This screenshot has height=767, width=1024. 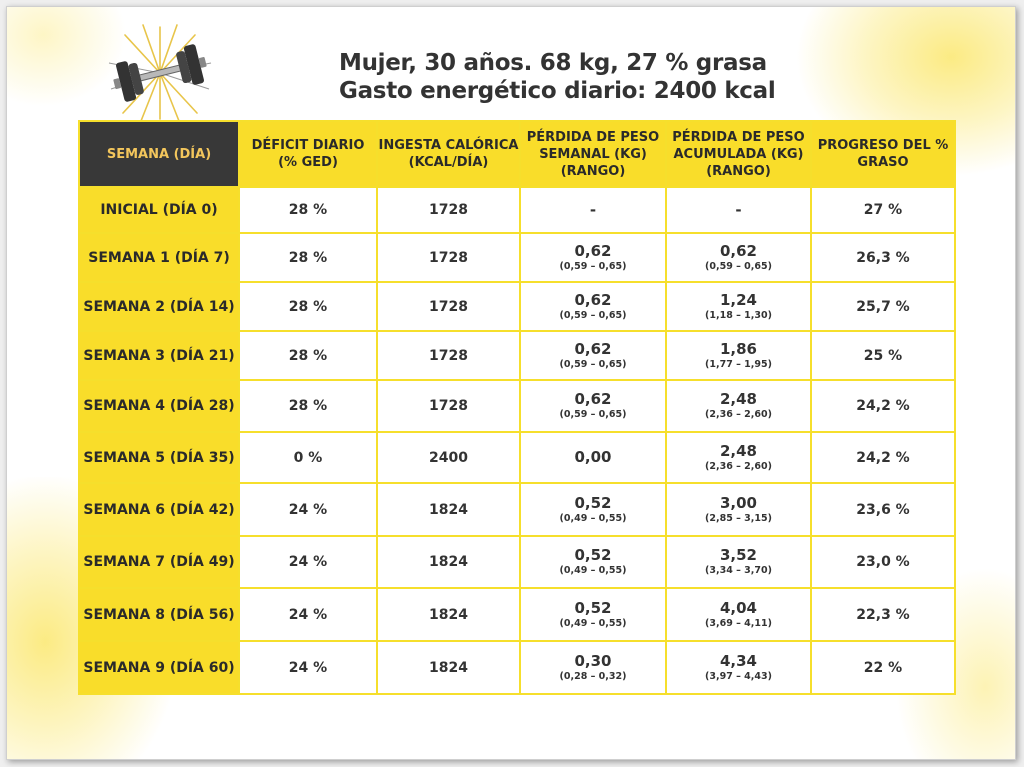 I want to click on week-cell: SEMANA 2 (DÍA 14), so click(x=159, y=306).